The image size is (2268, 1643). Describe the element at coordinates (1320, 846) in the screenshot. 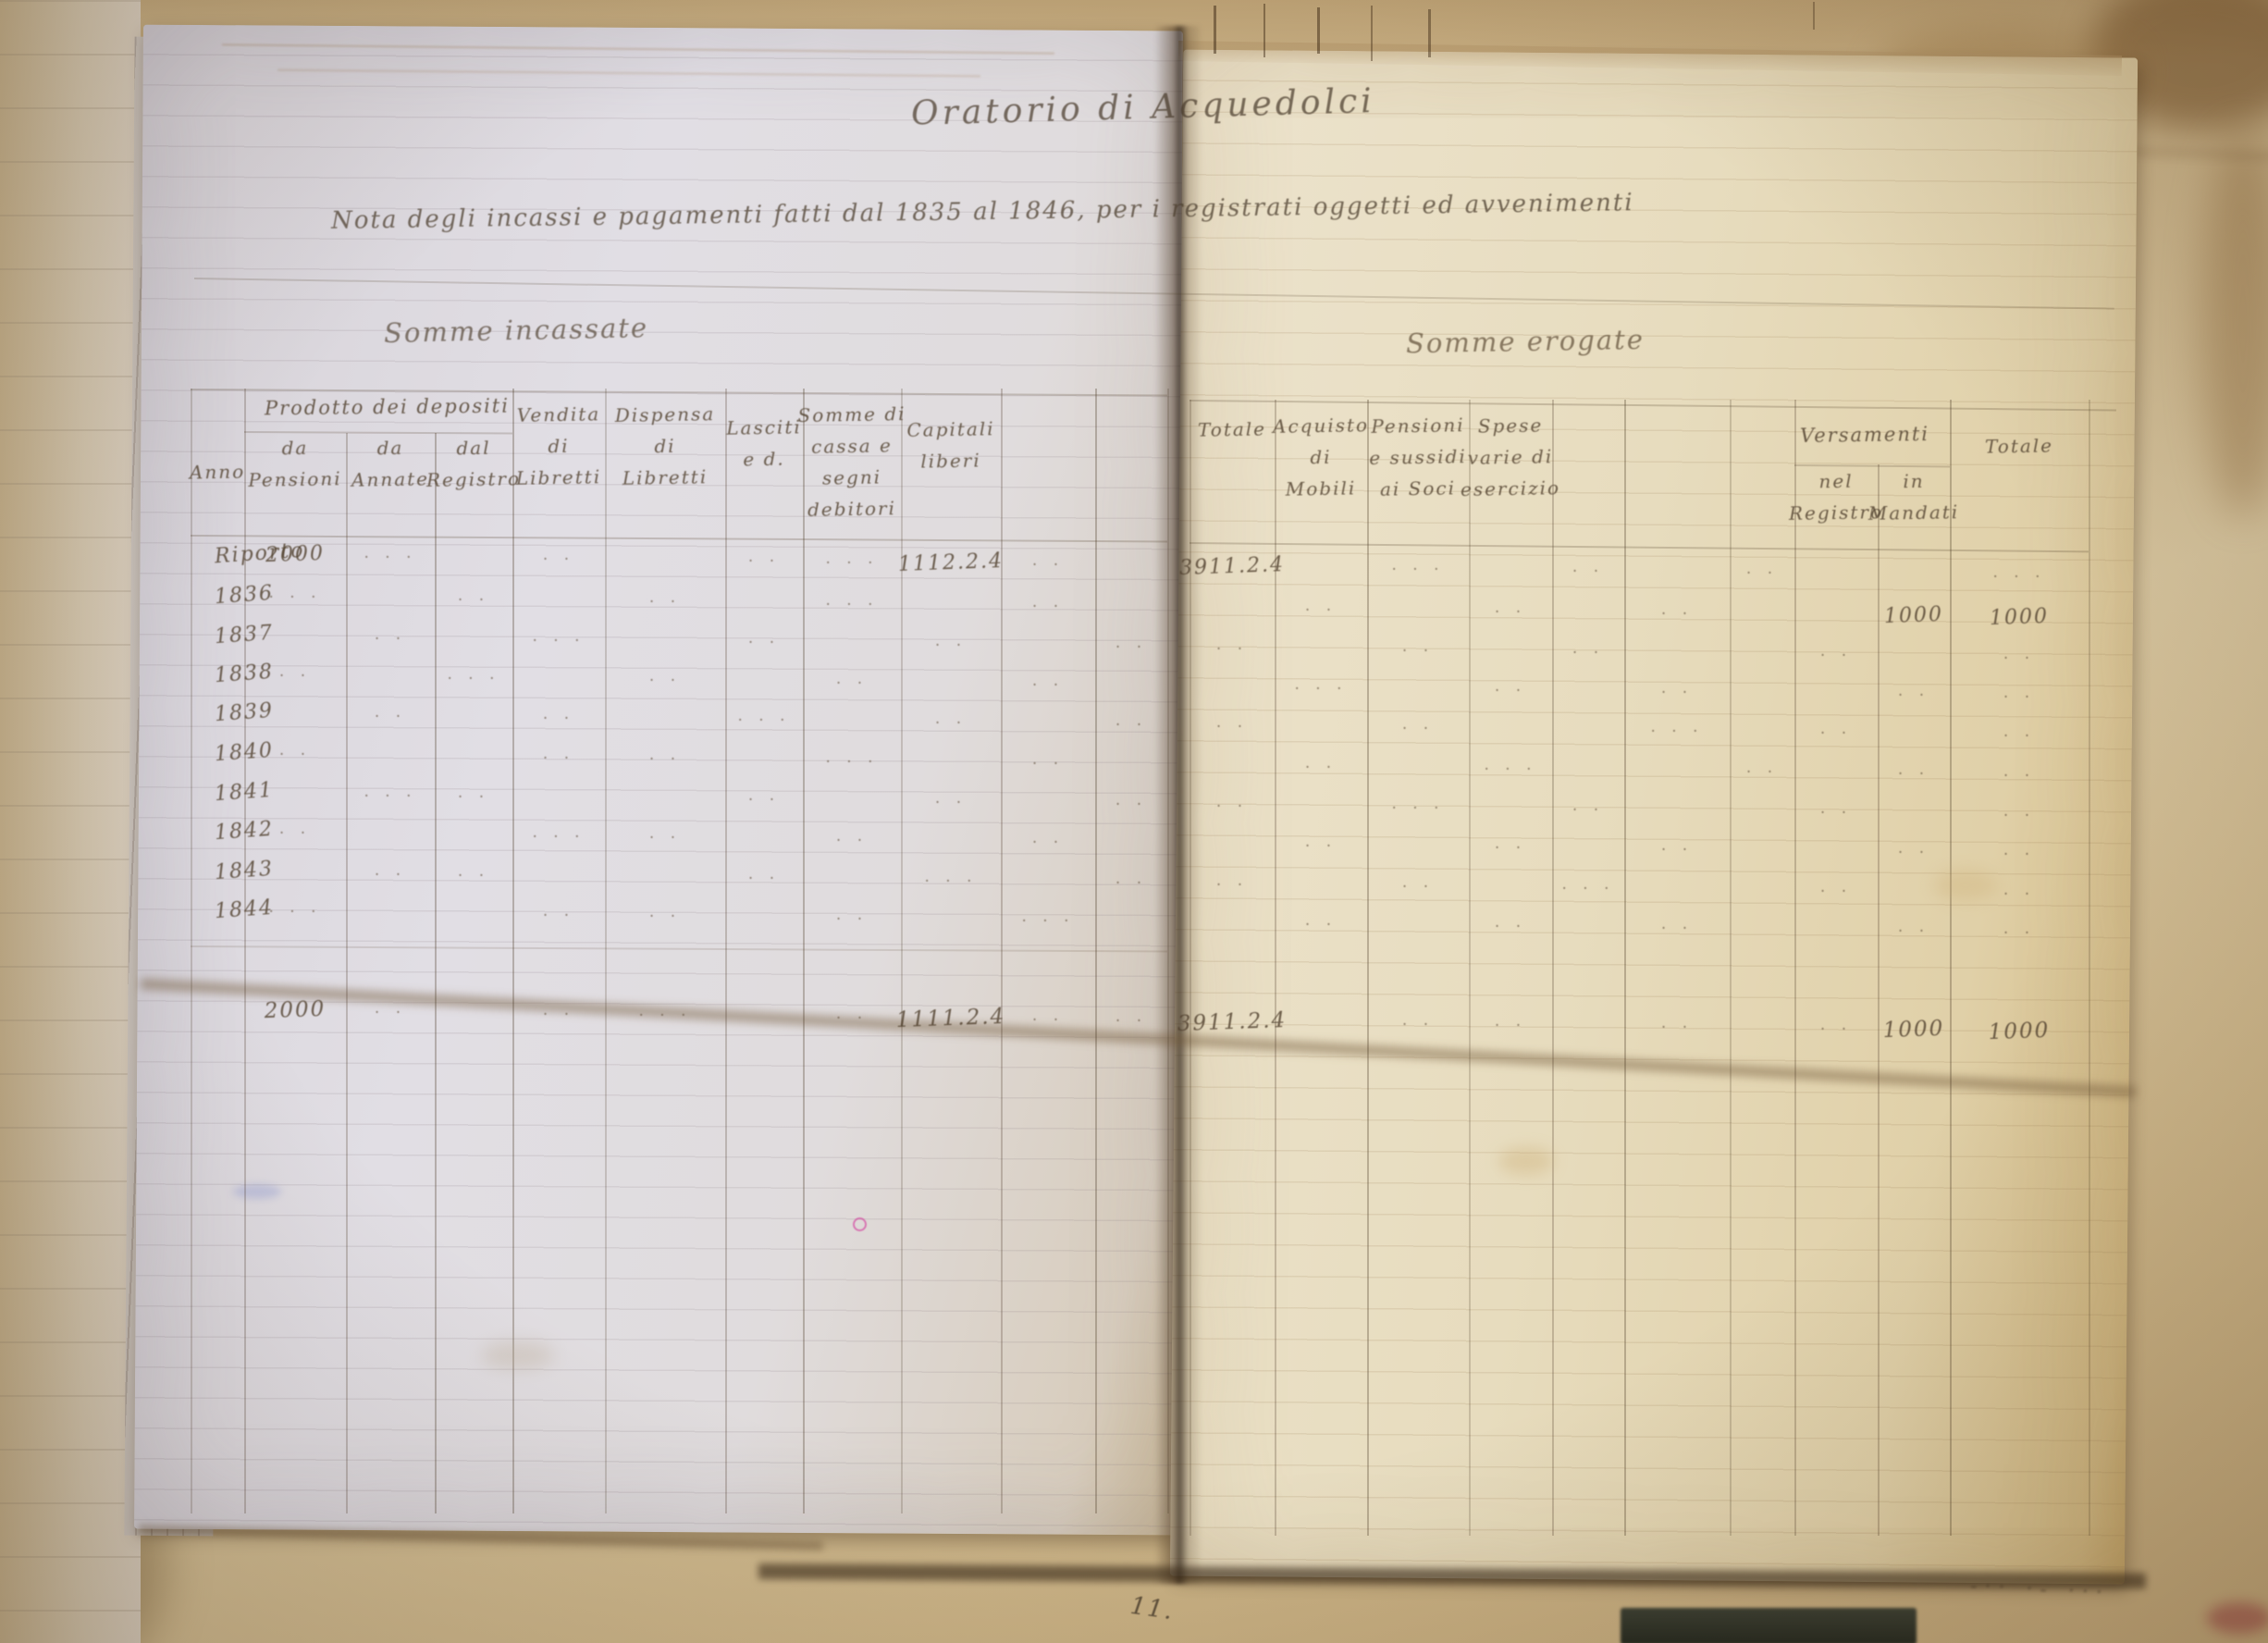

I see `row-dots-R1: · ·` at that location.